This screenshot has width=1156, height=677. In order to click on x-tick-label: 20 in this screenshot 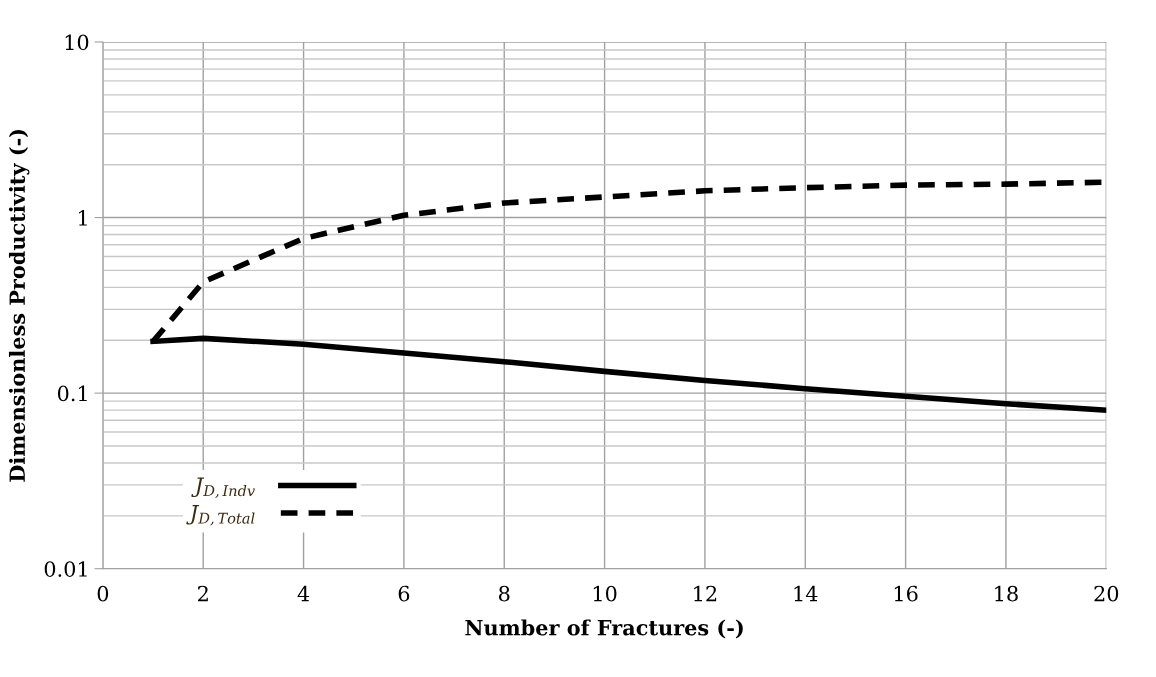, I will do `click(1106, 593)`.